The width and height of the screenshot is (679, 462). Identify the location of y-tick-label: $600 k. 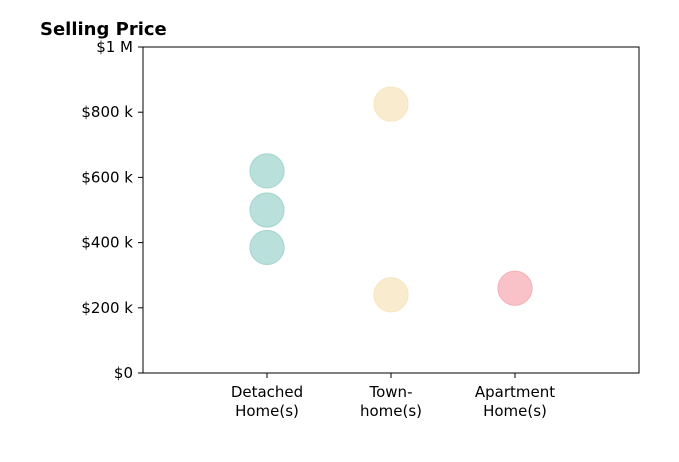
(107, 177).